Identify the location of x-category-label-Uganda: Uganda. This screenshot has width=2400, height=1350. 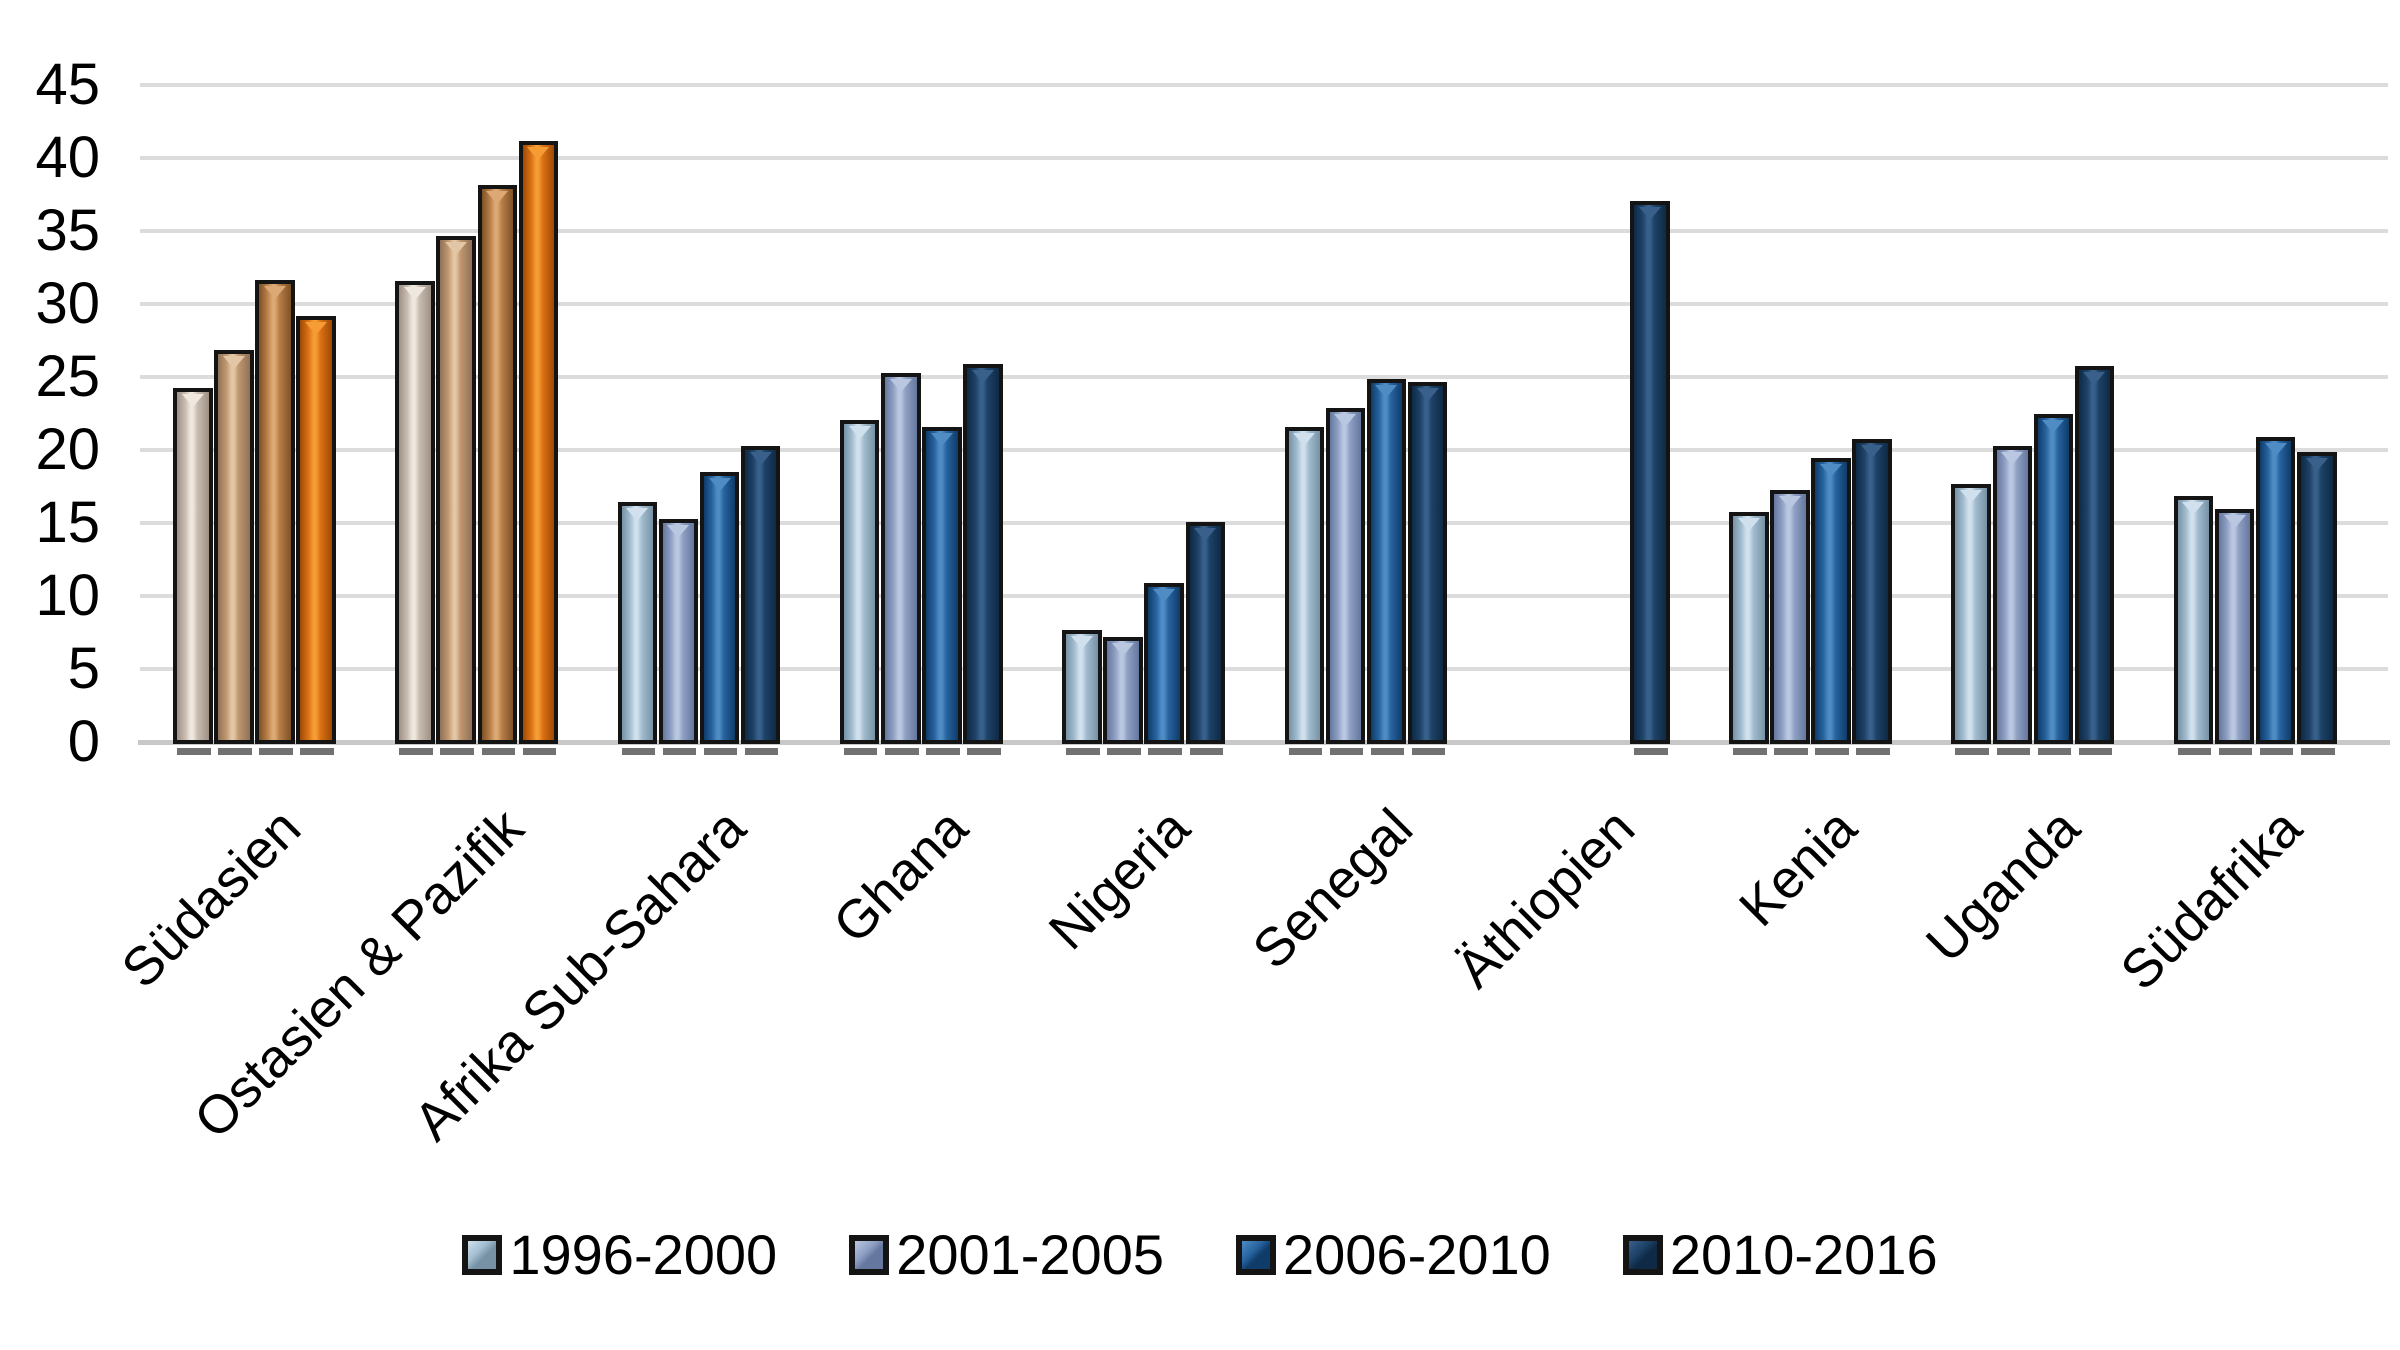
(2002, 885).